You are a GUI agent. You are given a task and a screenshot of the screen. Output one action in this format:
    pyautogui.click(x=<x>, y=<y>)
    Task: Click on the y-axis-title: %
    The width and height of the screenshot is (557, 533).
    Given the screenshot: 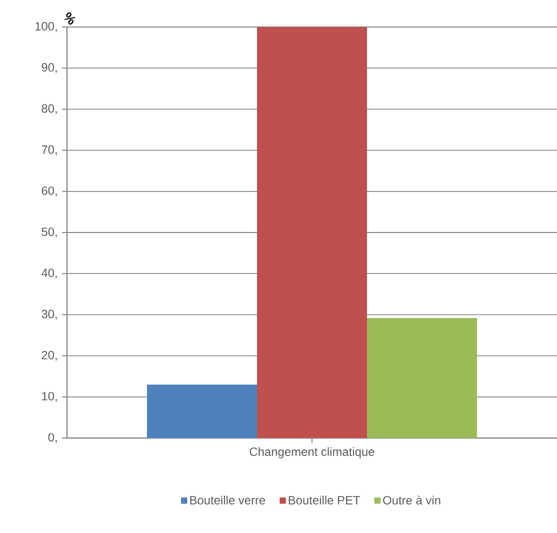 What is the action you would take?
    pyautogui.click(x=70, y=18)
    